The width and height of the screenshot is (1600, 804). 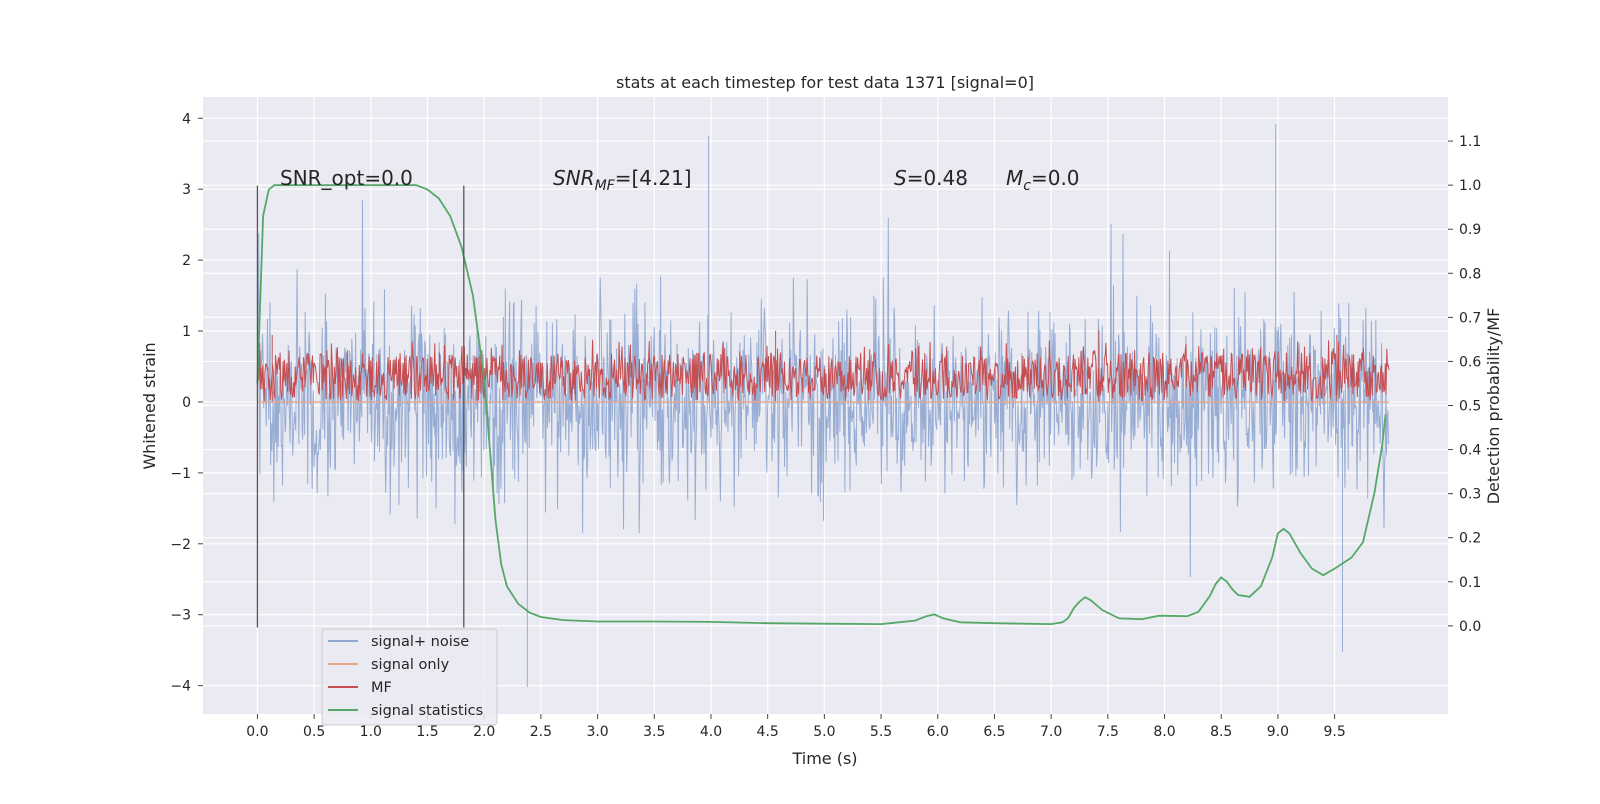 What do you see at coordinates (541, 732) in the screenshot?
I see `x-tick-label: 2.5` at bounding box center [541, 732].